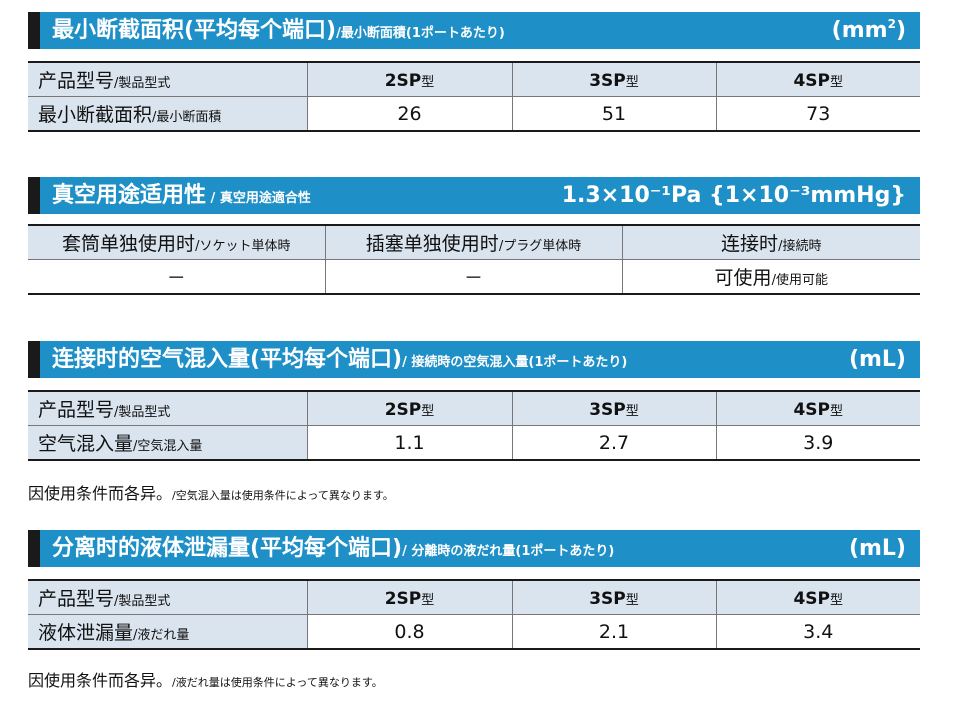  Describe the element at coordinates (817, 443) in the screenshot. I see `value-cell-4sp: 3.9` at that location.